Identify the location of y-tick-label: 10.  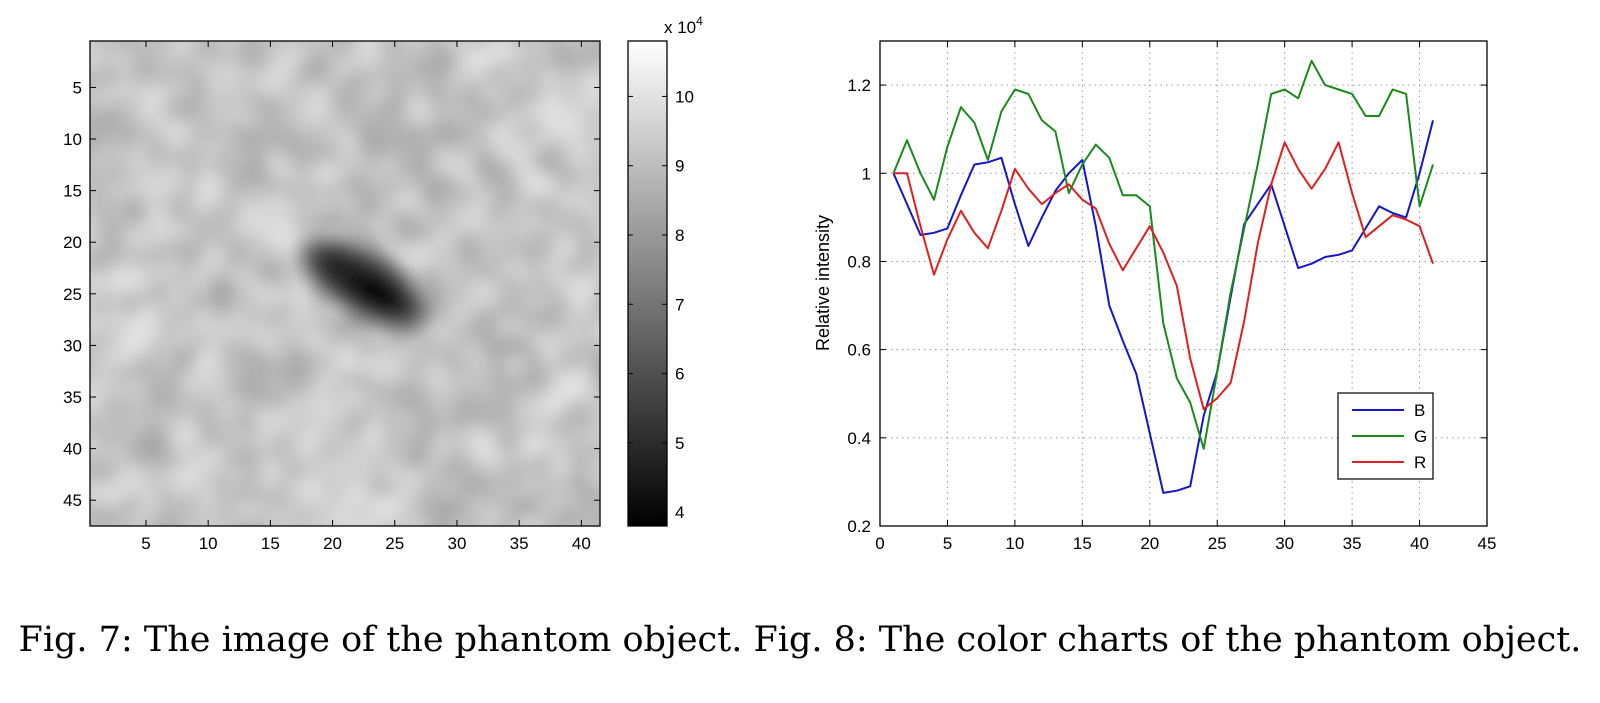
(72, 139).